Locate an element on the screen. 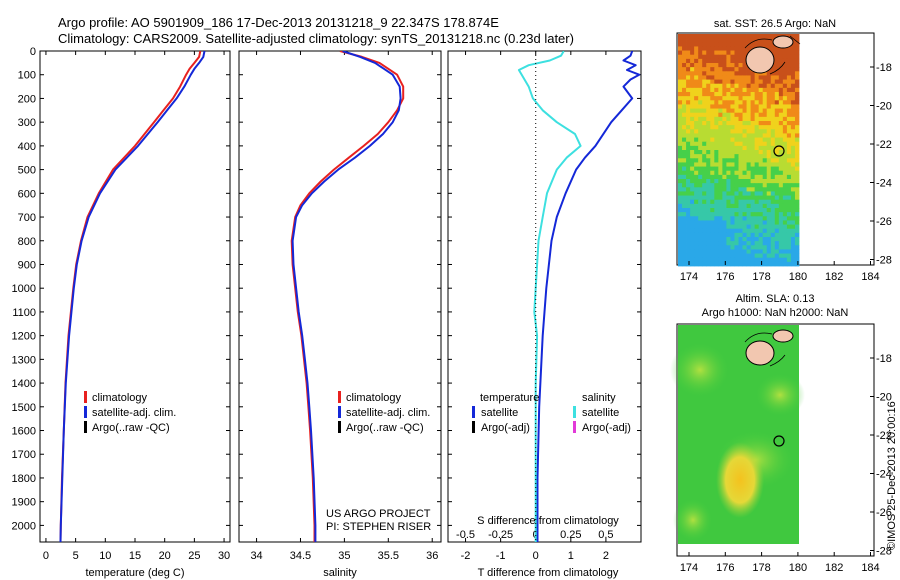 The height and width of the screenshot is (580, 900). depth-tick-label: 900 is located at coordinates (27, 265).